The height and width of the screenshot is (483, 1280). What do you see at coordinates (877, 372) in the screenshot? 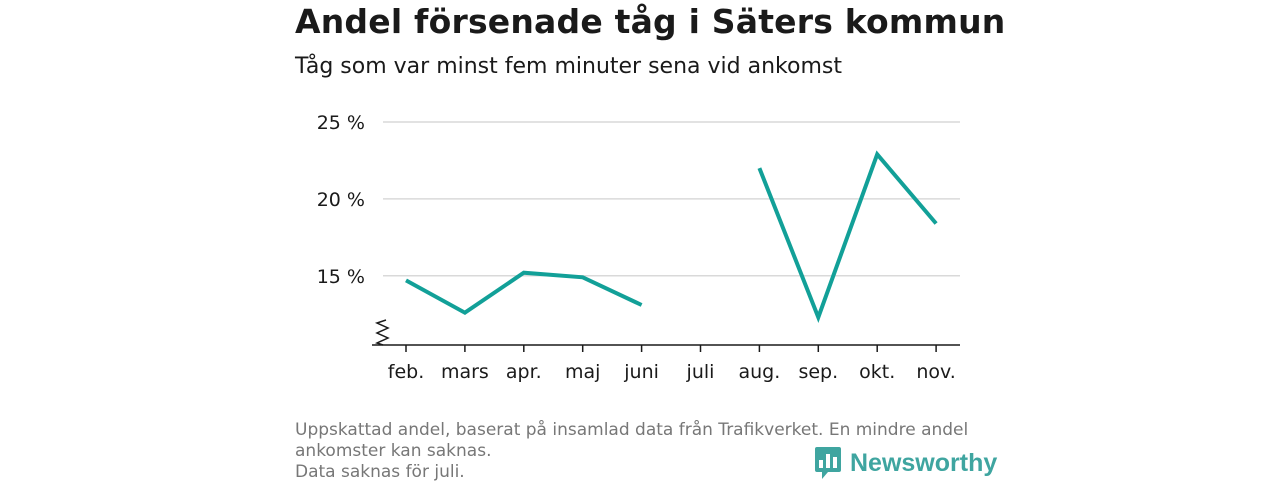
I see `x-tick-label: okt.` at bounding box center [877, 372].